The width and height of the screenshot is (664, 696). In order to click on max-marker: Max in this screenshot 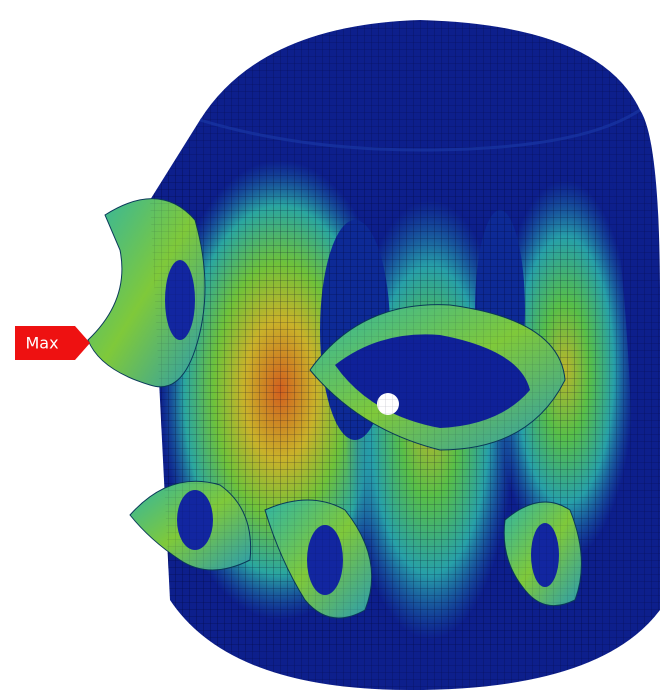, I will do `click(52, 343)`.